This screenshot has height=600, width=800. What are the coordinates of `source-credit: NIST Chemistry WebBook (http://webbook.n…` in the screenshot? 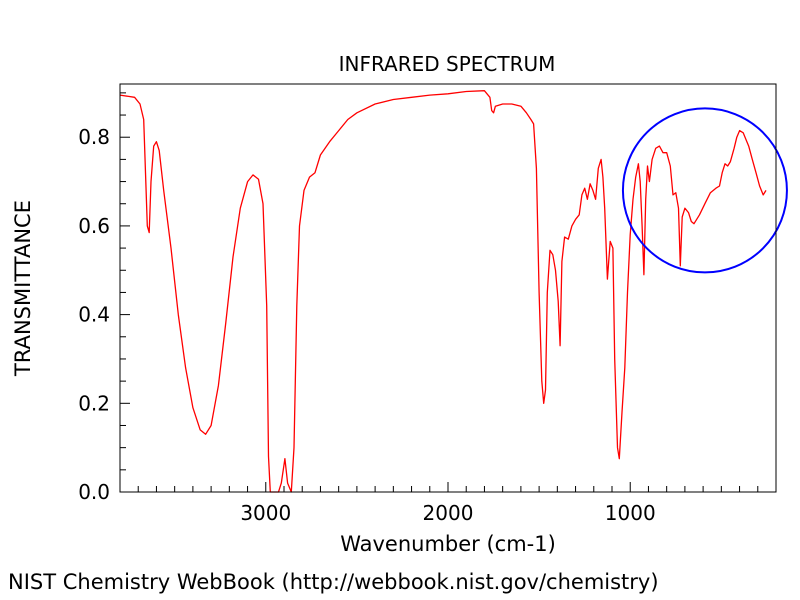 It's located at (333, 582).